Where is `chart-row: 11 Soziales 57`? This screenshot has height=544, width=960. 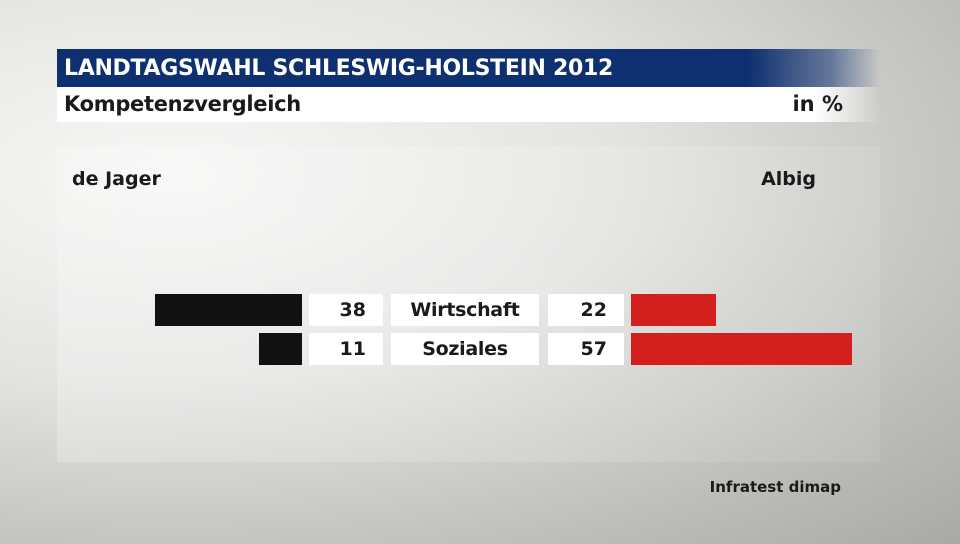 chart-row: 11 Soziales 57 is located at coordinates (480, 349).